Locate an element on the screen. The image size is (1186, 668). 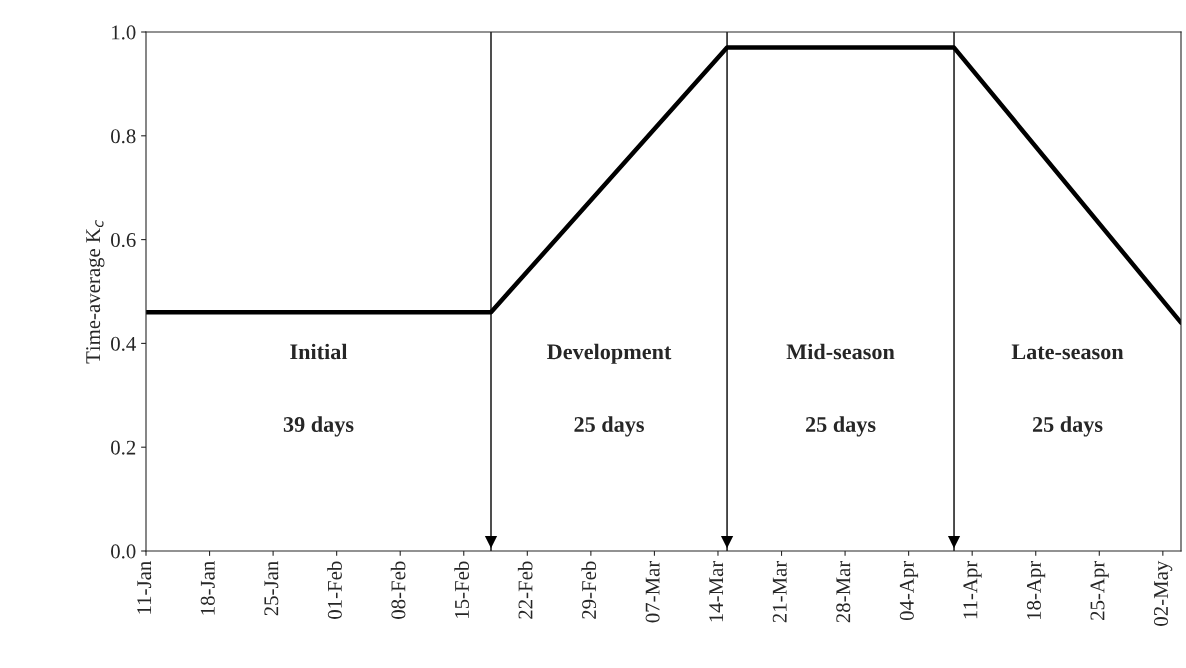
annotation: Late-season is located at coordinates (1067, 352).